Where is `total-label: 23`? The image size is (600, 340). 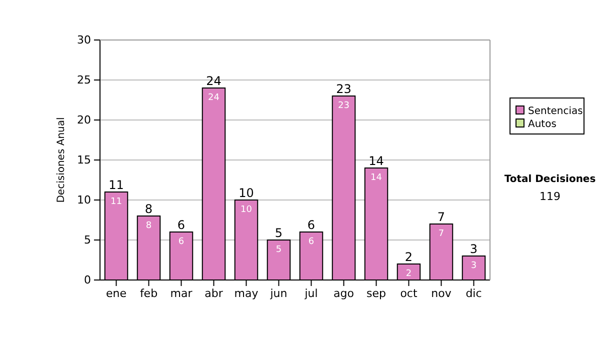 total-label: 23 is located at coordinates (344, 89).